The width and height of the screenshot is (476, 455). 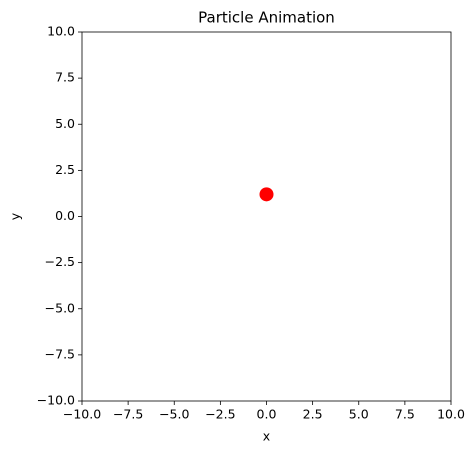 What do you see at coordinates (174, 414) in the screenshot?
I see `x-tick-label: −5.0` at bounding box center [174, 414].